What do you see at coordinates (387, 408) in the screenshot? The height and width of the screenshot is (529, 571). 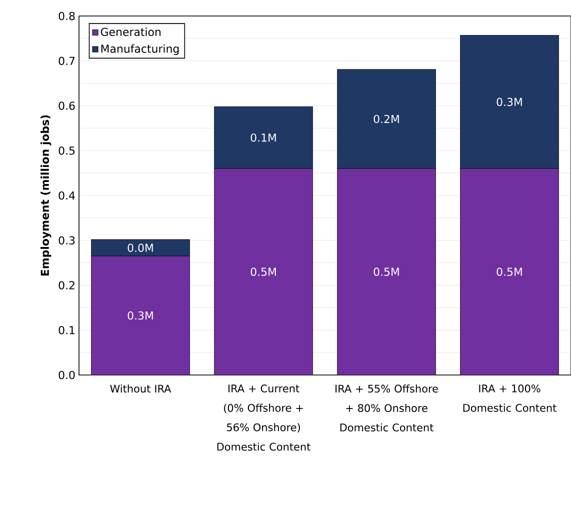 I see `x-tick-label: IRA + 55% Offshore + 80% Onshore Domestic Content` at bounding box center [387, 408].